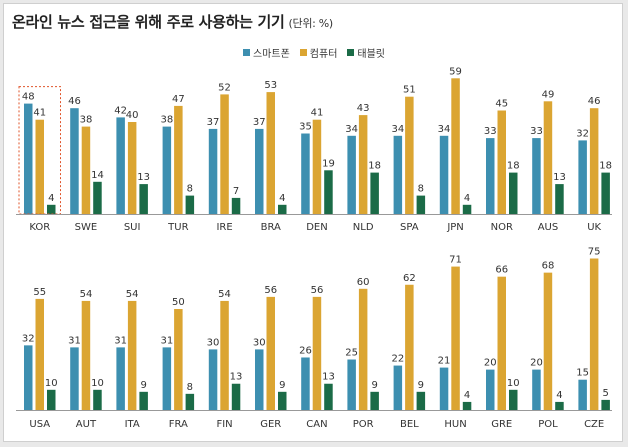 The image size is (628, 447). What do you see at coordinates (328, 192) in the screenshot?
I see `bar-tablet-den` at bounding box center [328, 192].